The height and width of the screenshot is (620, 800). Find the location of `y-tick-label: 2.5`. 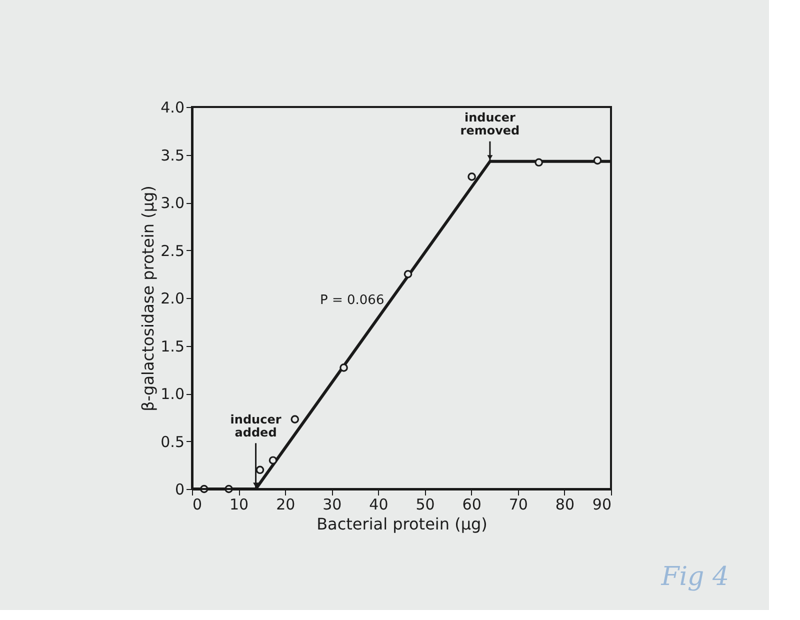

y-tick-label: 2.5 is located at coordinates (172, 251).